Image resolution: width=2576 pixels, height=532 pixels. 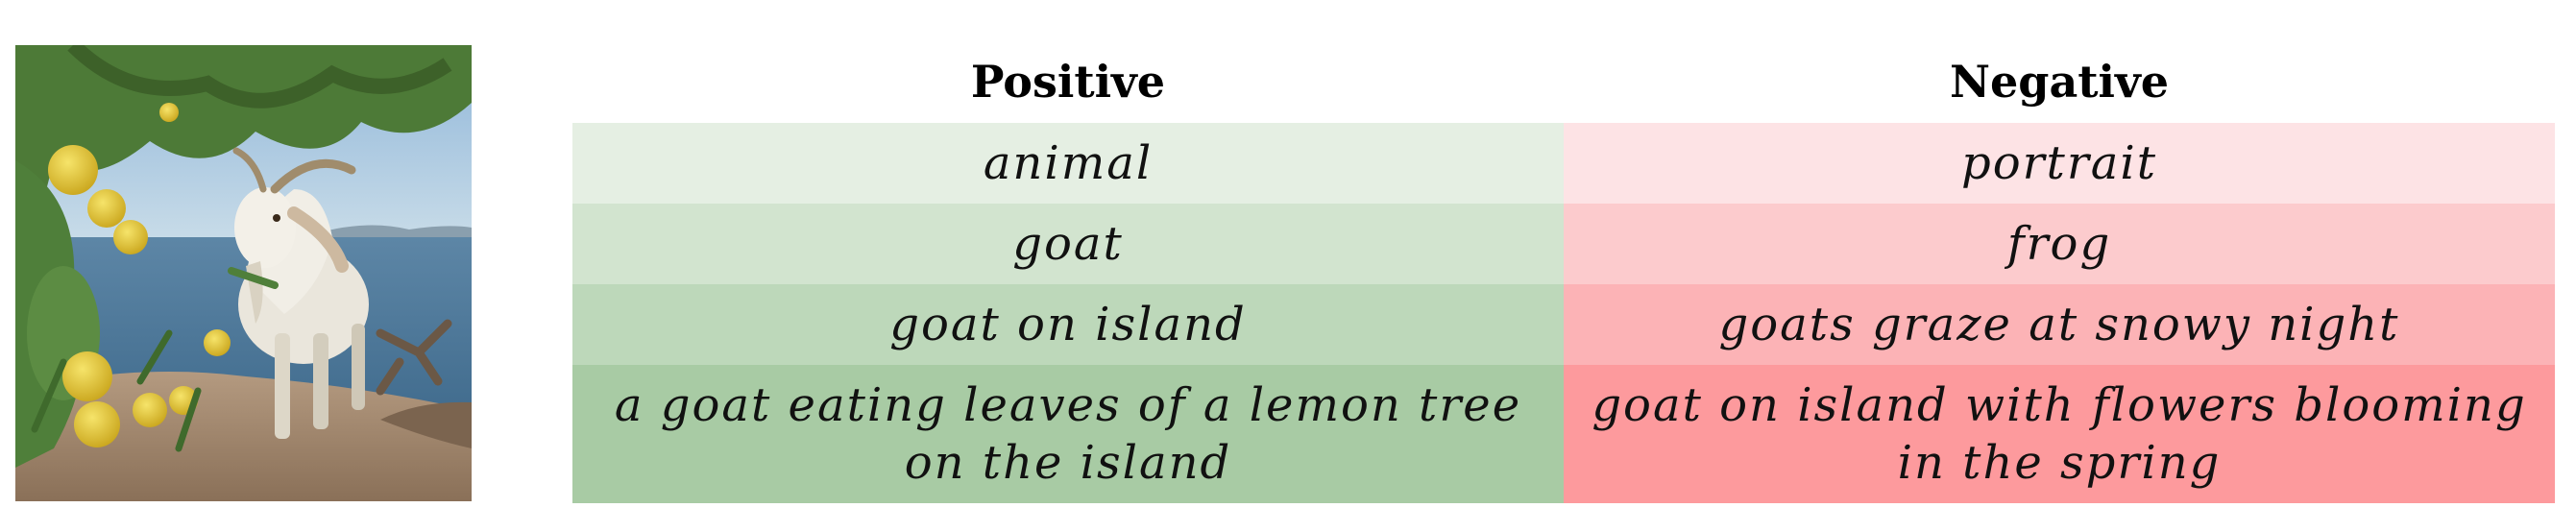 What do you see at coordinates (1068, 163) in the screenshot?
I see `positive-cell: animal` at bounding box center [1068, 163].